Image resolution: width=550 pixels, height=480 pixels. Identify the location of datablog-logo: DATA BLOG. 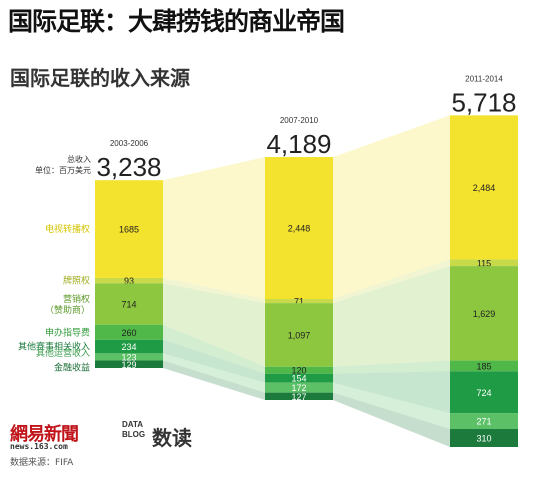
(134, 429).